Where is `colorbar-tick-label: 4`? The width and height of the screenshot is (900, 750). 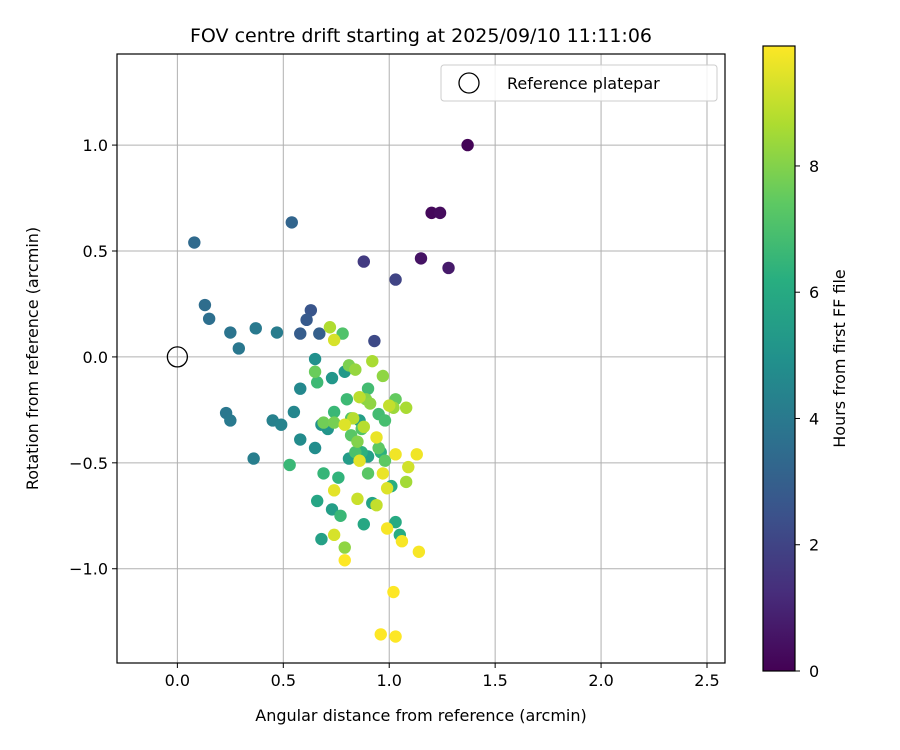 colorbar-tick-label: 4 is located at coordinates (814, 418).